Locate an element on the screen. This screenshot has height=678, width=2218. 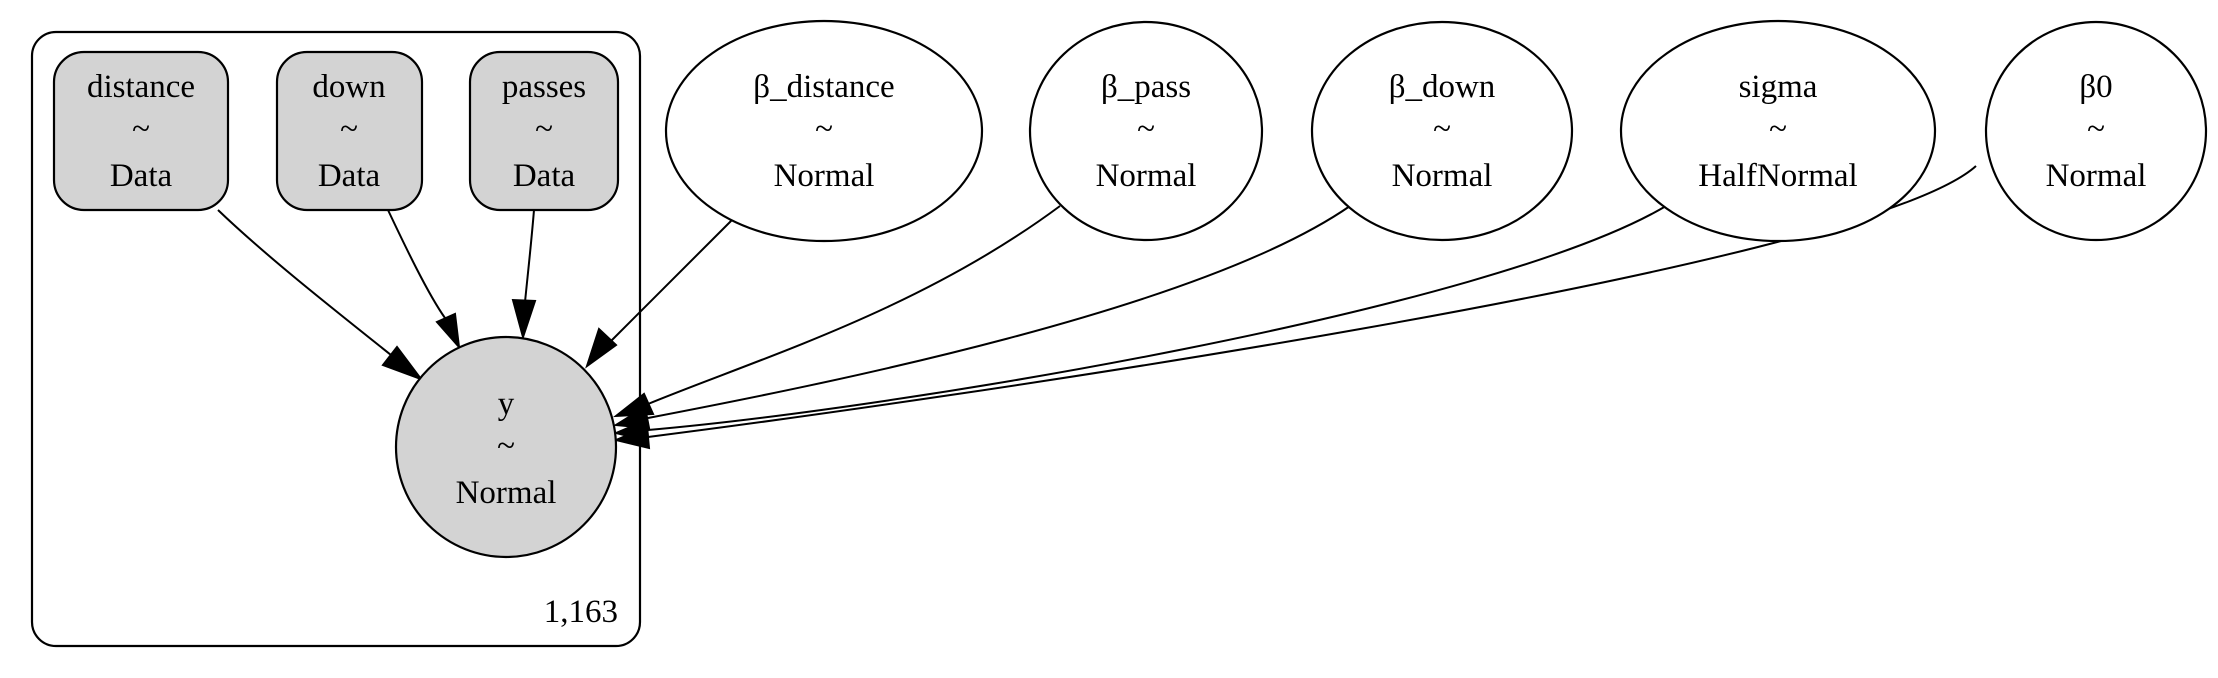
node-passes-tilde: ~ is located at coordinates (544, 129).